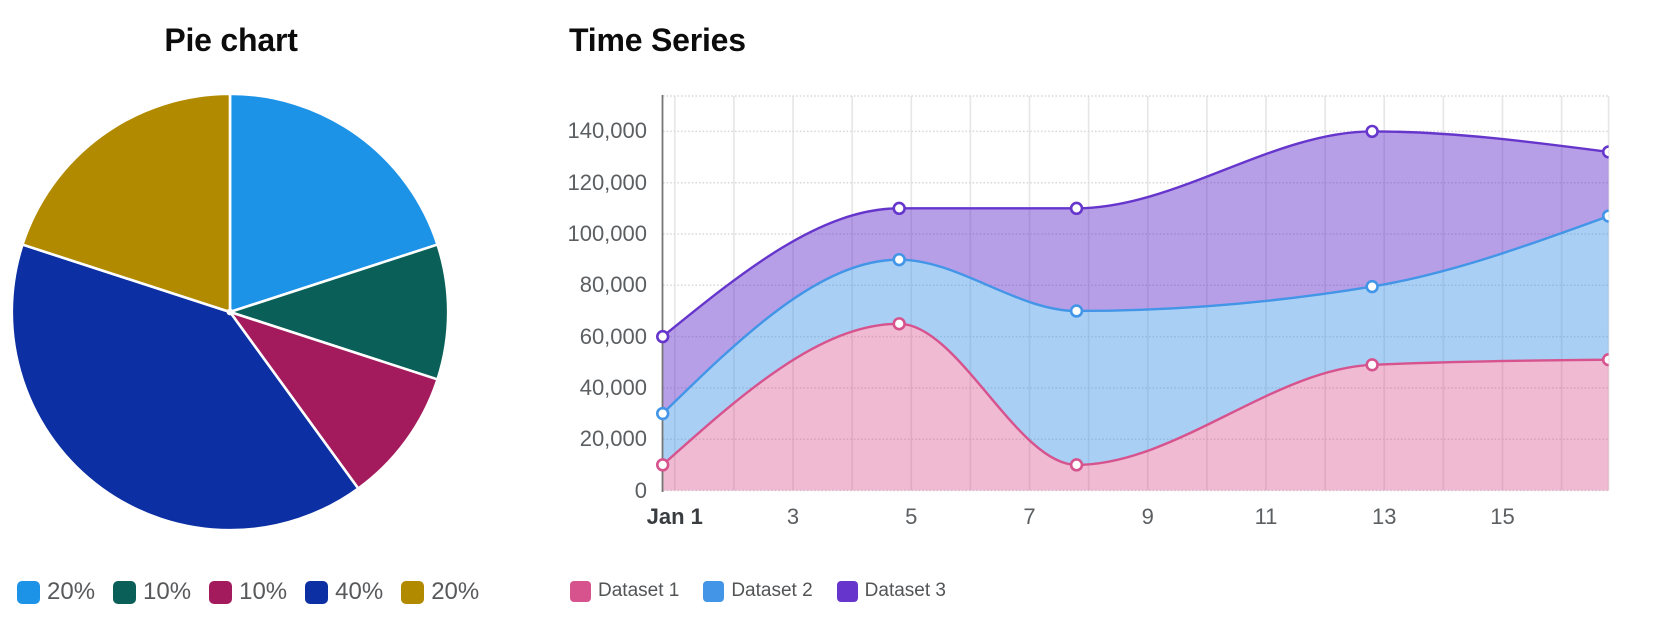 This screenshot has height=622, width=1672. What do you see at coordinates (1502, 516) in the screenshot?
I see `x-axis-label-15: 15` at bounding box center [1502, 516].